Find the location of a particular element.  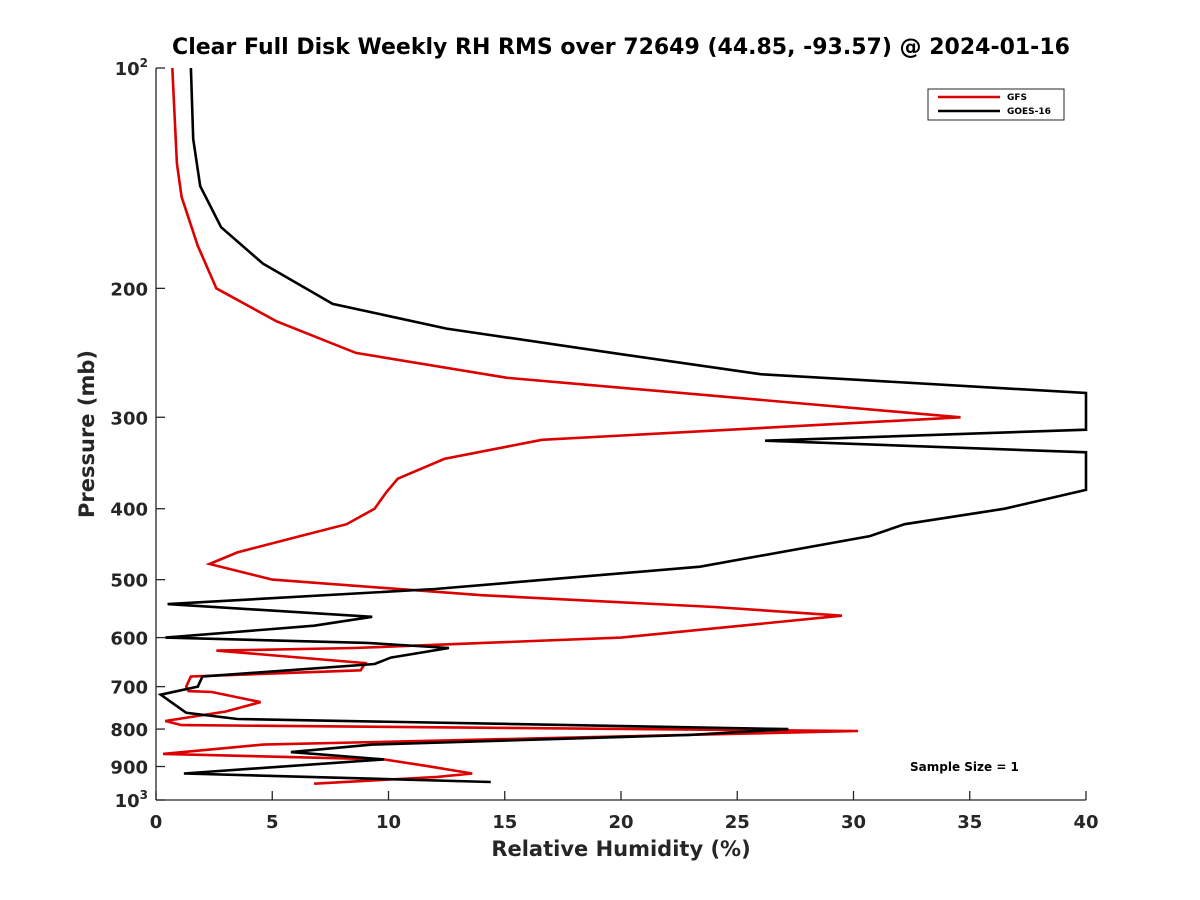

y-tick-label: 10² is located at coordinates (131, 68).